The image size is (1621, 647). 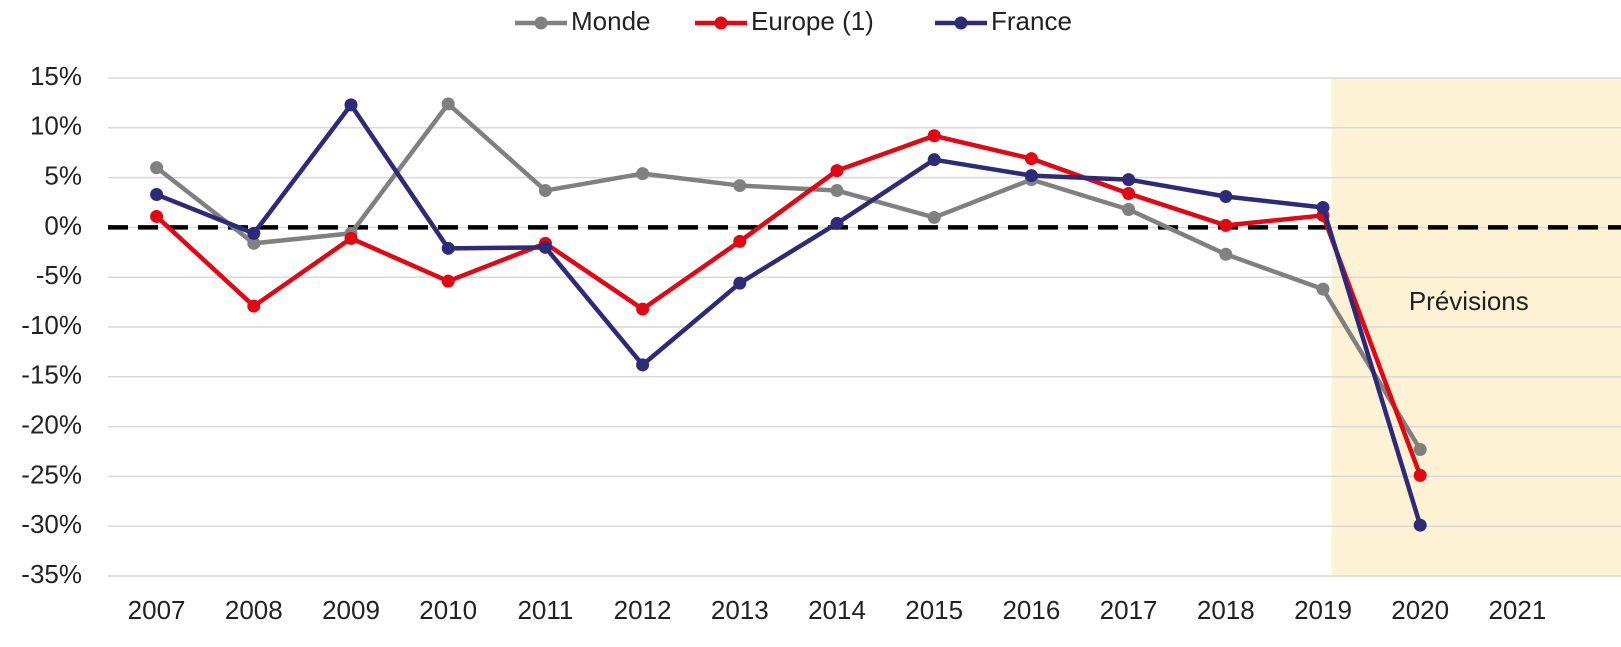 I want to click on x-tick-label: 2017, so click(x=1129, y=610).